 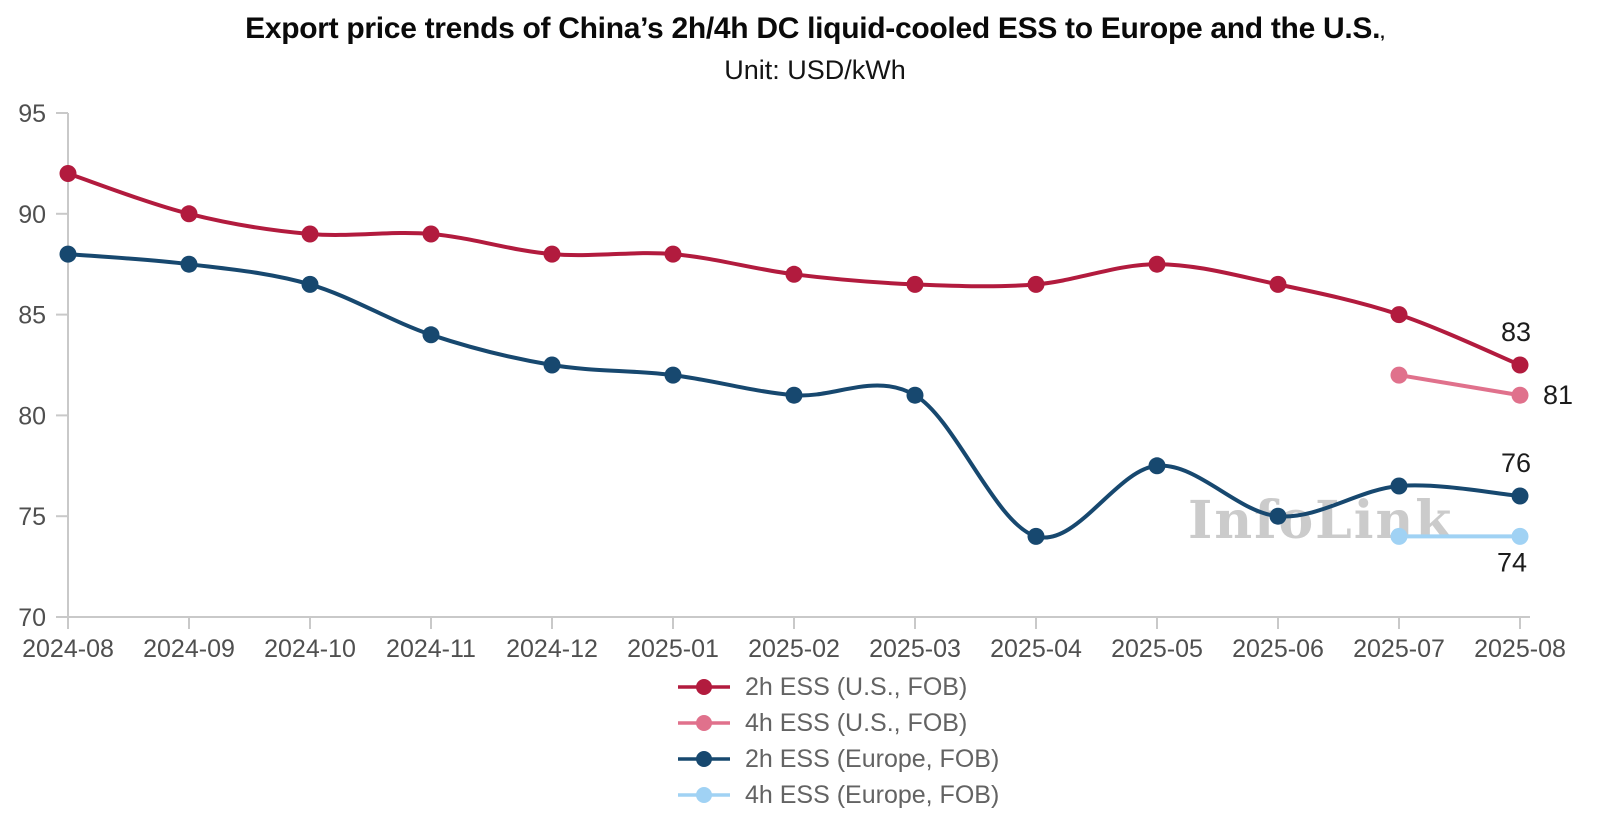 What do you see at coordinates (915, 649) in the screenshot?
I see `x-axis-label: 2025-03` at bounding box center [915, 649].